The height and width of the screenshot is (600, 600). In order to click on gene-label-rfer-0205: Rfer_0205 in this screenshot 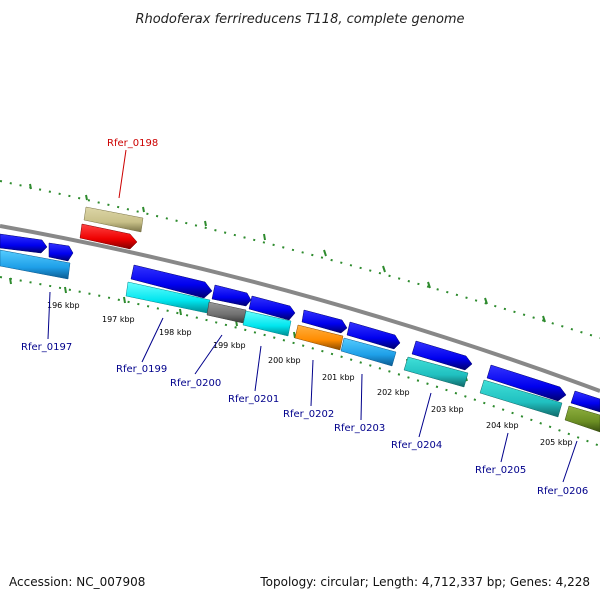, I will do `click(500, 470)`.